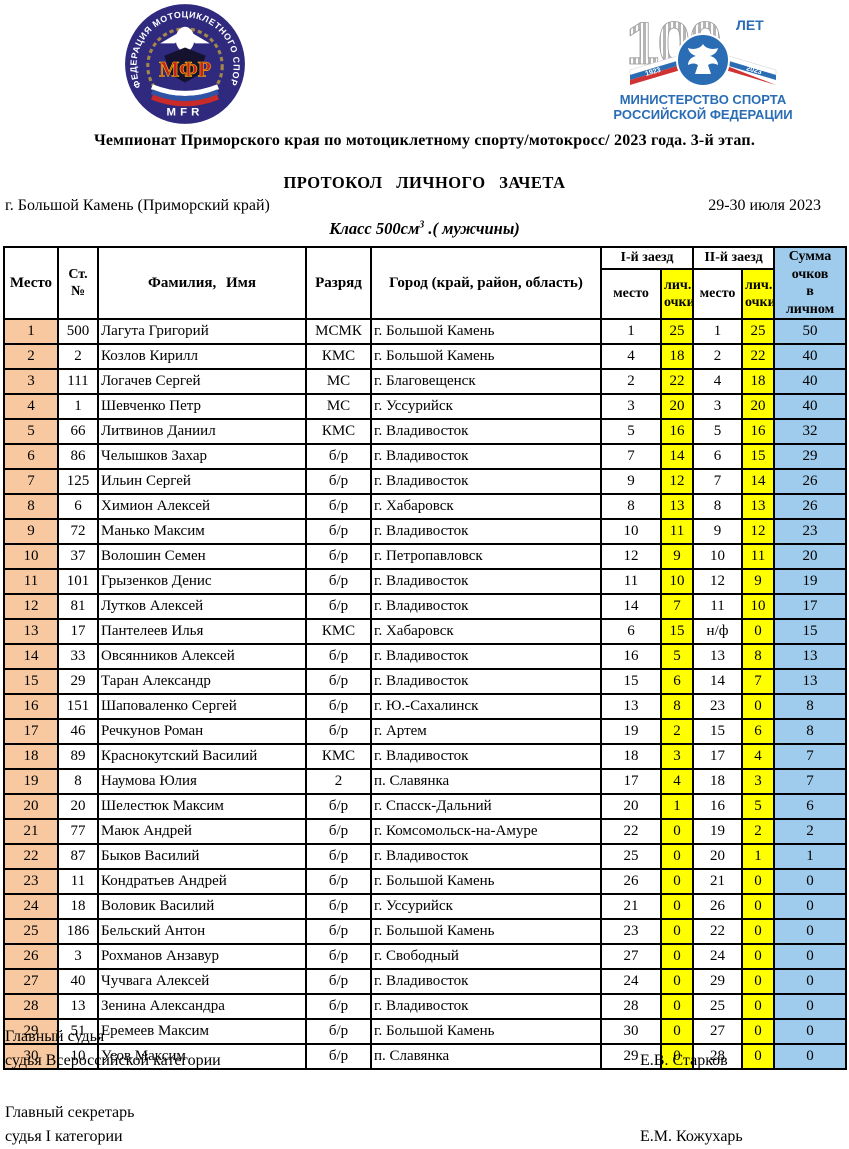 The width and height of the screenshot is (849, 1149). What do you see at coordinates (31, 781) in the screenshot?
I see `cell-place: 19` at bounding box center [31, 781].